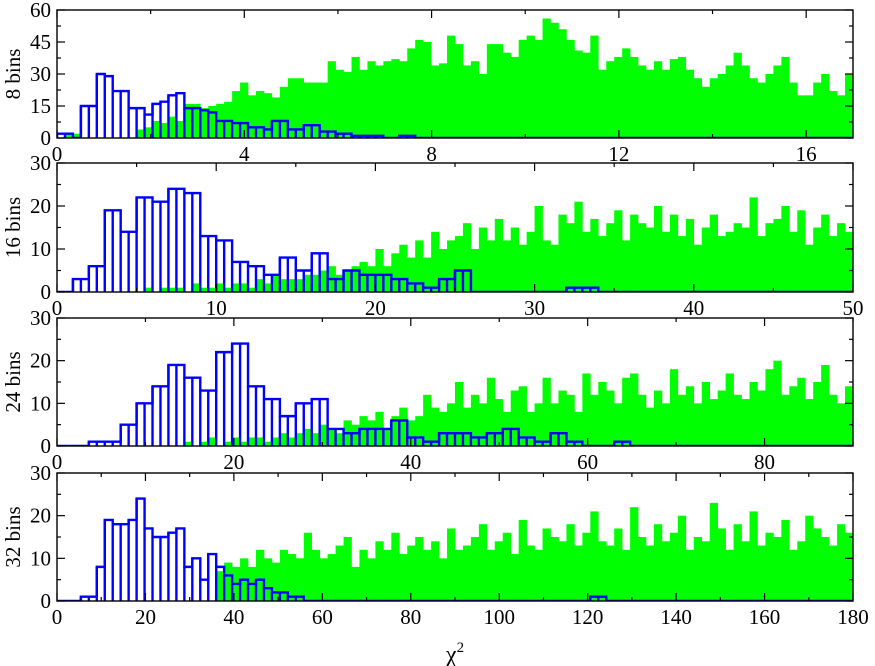 The height and width of the screenshot is (666, 875). Describe the element at coordinates (375, 308) in the screenshot. I see `x-tick-label: 20` at that location.